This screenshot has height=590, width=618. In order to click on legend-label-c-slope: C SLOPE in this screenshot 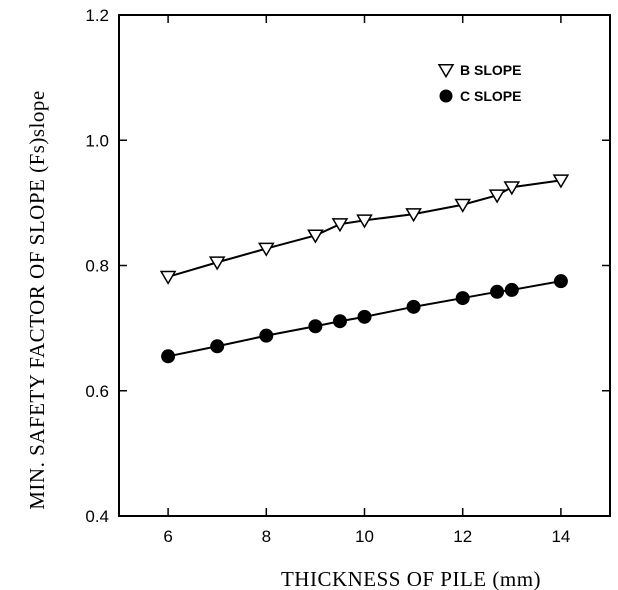, I will do `click(490, 96)`.